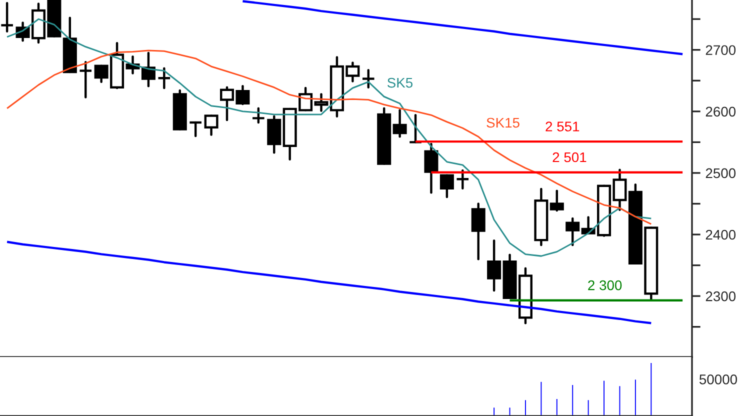 This screenshot has height=416, width=740. I want to click on y-tick-label: 2600, so click(721, 111).